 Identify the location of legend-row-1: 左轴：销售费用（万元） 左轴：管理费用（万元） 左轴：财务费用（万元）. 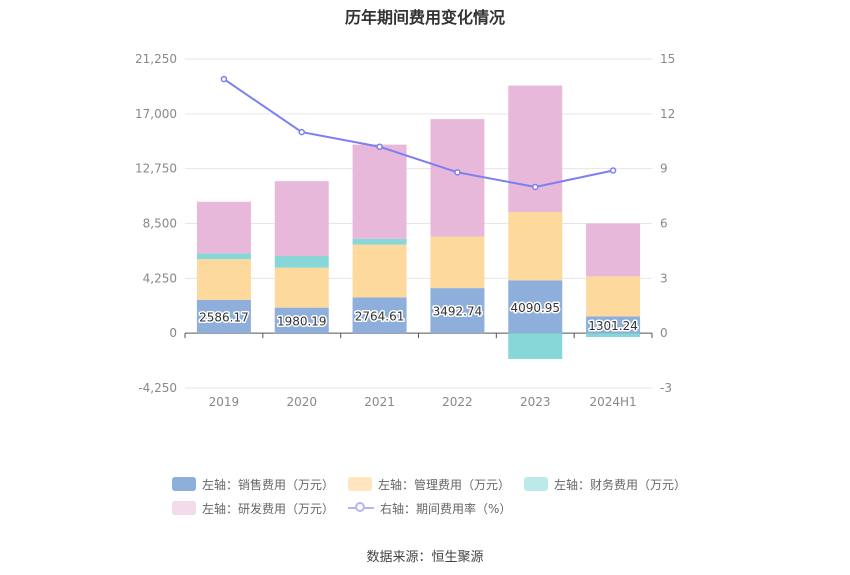
(452, 484).